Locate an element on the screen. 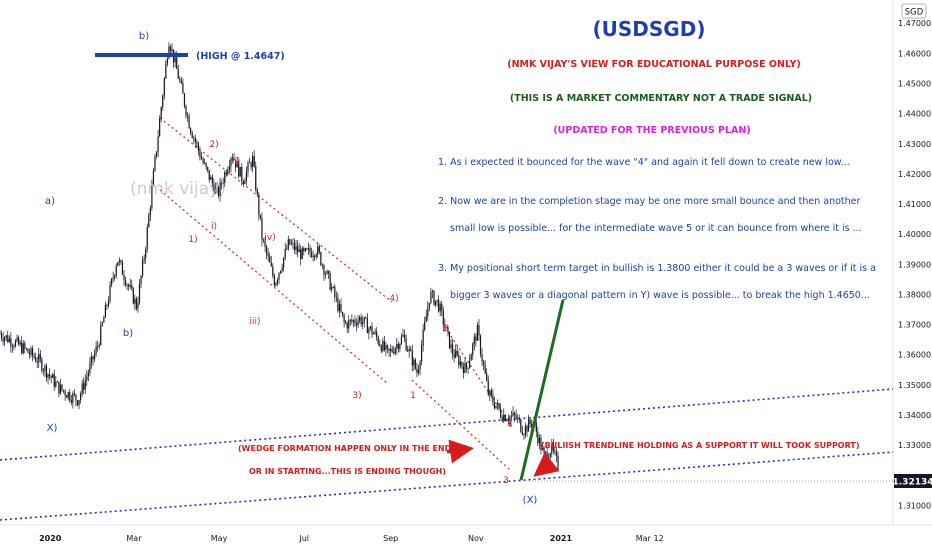 The height and width of the screenshot is (550, 932). price-axis is located at coordinates (912, 275).